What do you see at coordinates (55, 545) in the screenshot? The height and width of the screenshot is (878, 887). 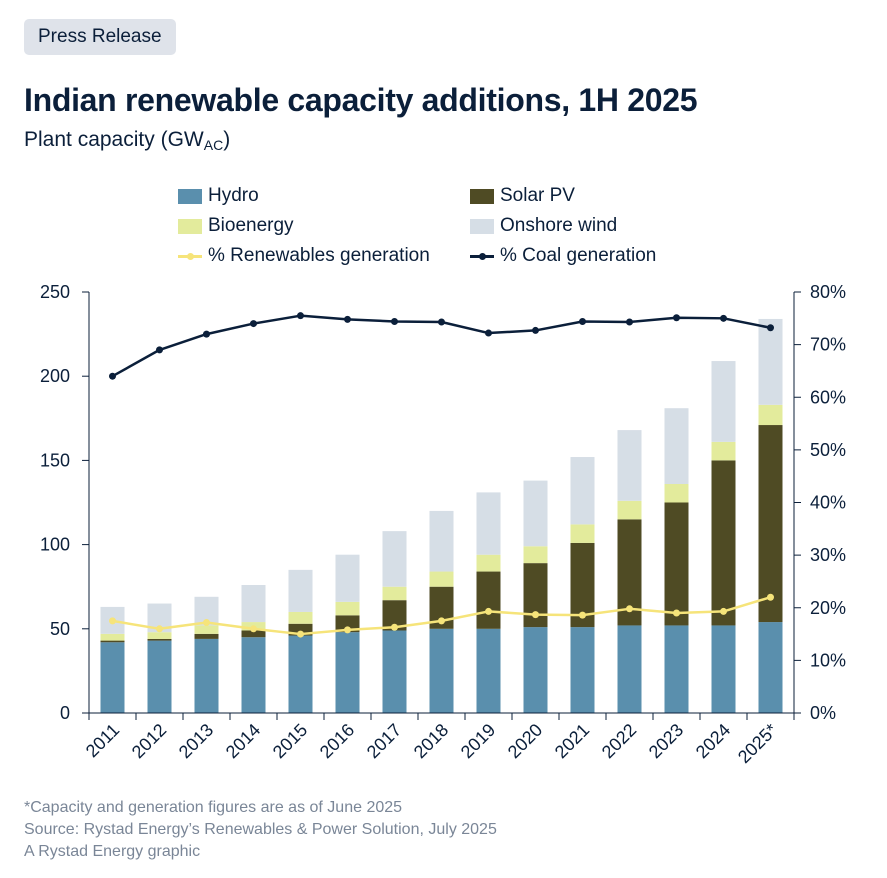 I see `left-tick-label: 100` at bounding box center [55, 545].